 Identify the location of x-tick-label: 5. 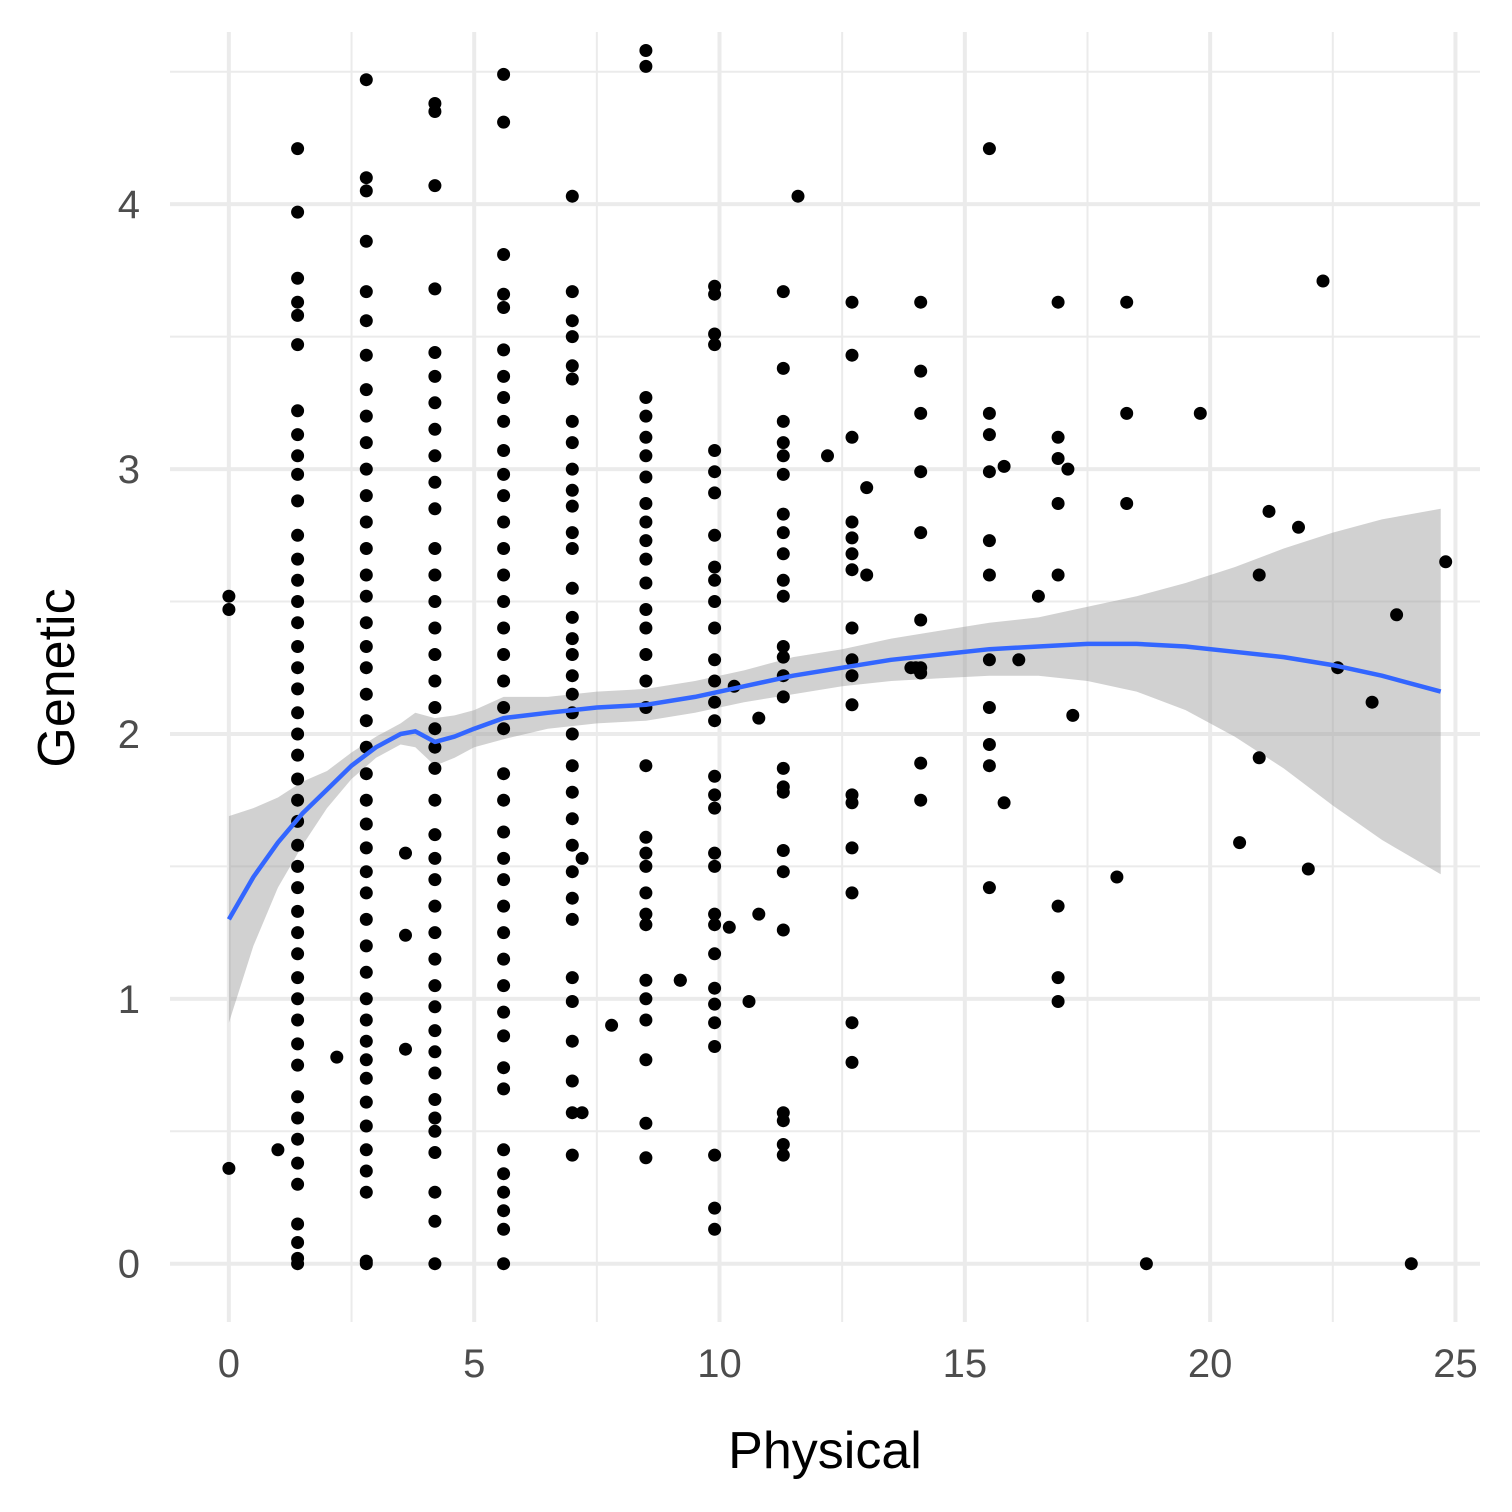
(474, 1364).